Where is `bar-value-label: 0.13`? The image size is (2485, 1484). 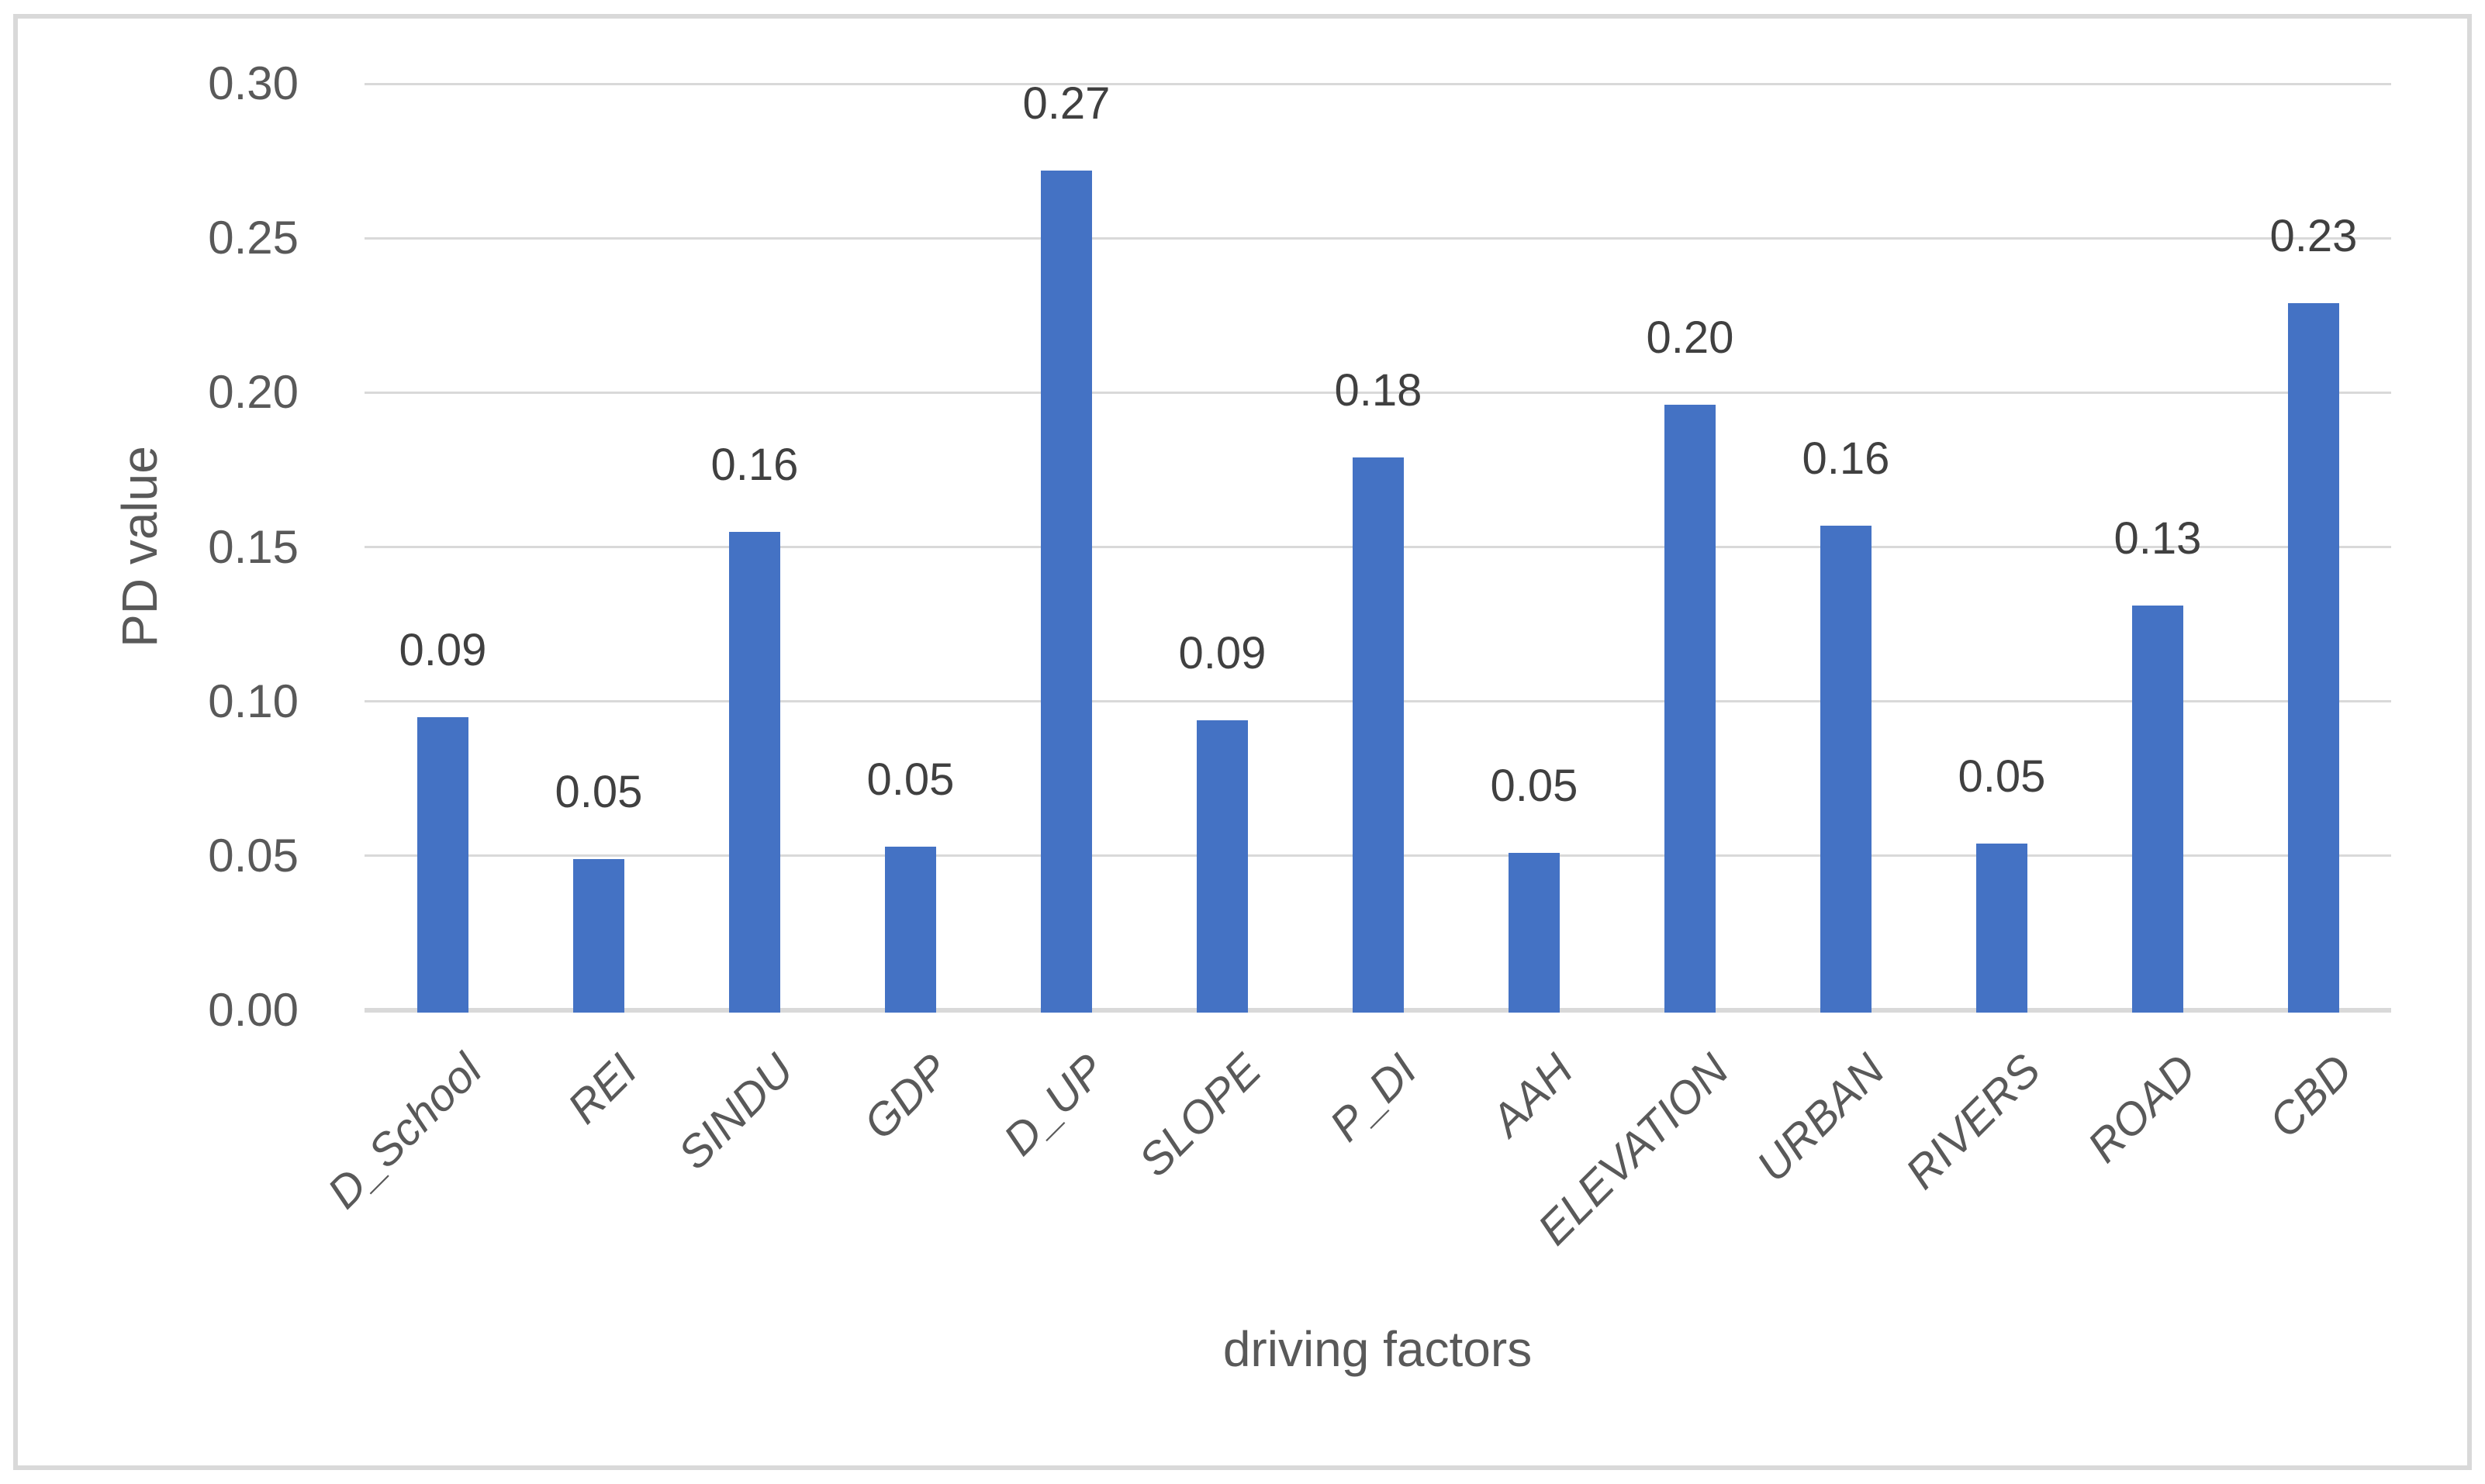 bar-value-label: 0.13 is located at coordinates (2157, 539).